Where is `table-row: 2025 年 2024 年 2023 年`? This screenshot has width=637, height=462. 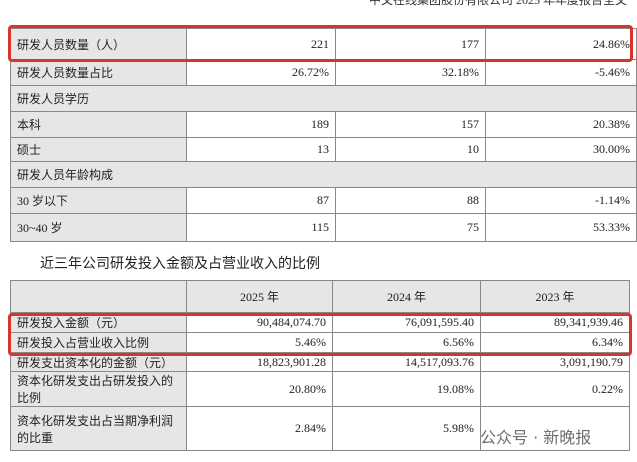
table-row: 2025 年 2024 年 2023 年 is located at coordinates (320, 296).